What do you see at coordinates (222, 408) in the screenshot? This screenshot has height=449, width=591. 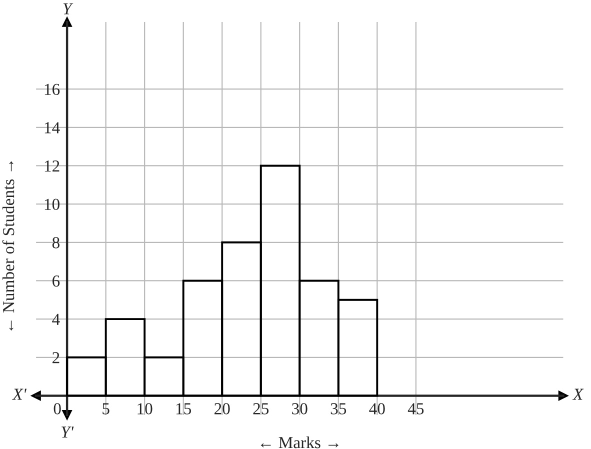 I see `x-tick-label: 20` at bounding box center [222, 408].